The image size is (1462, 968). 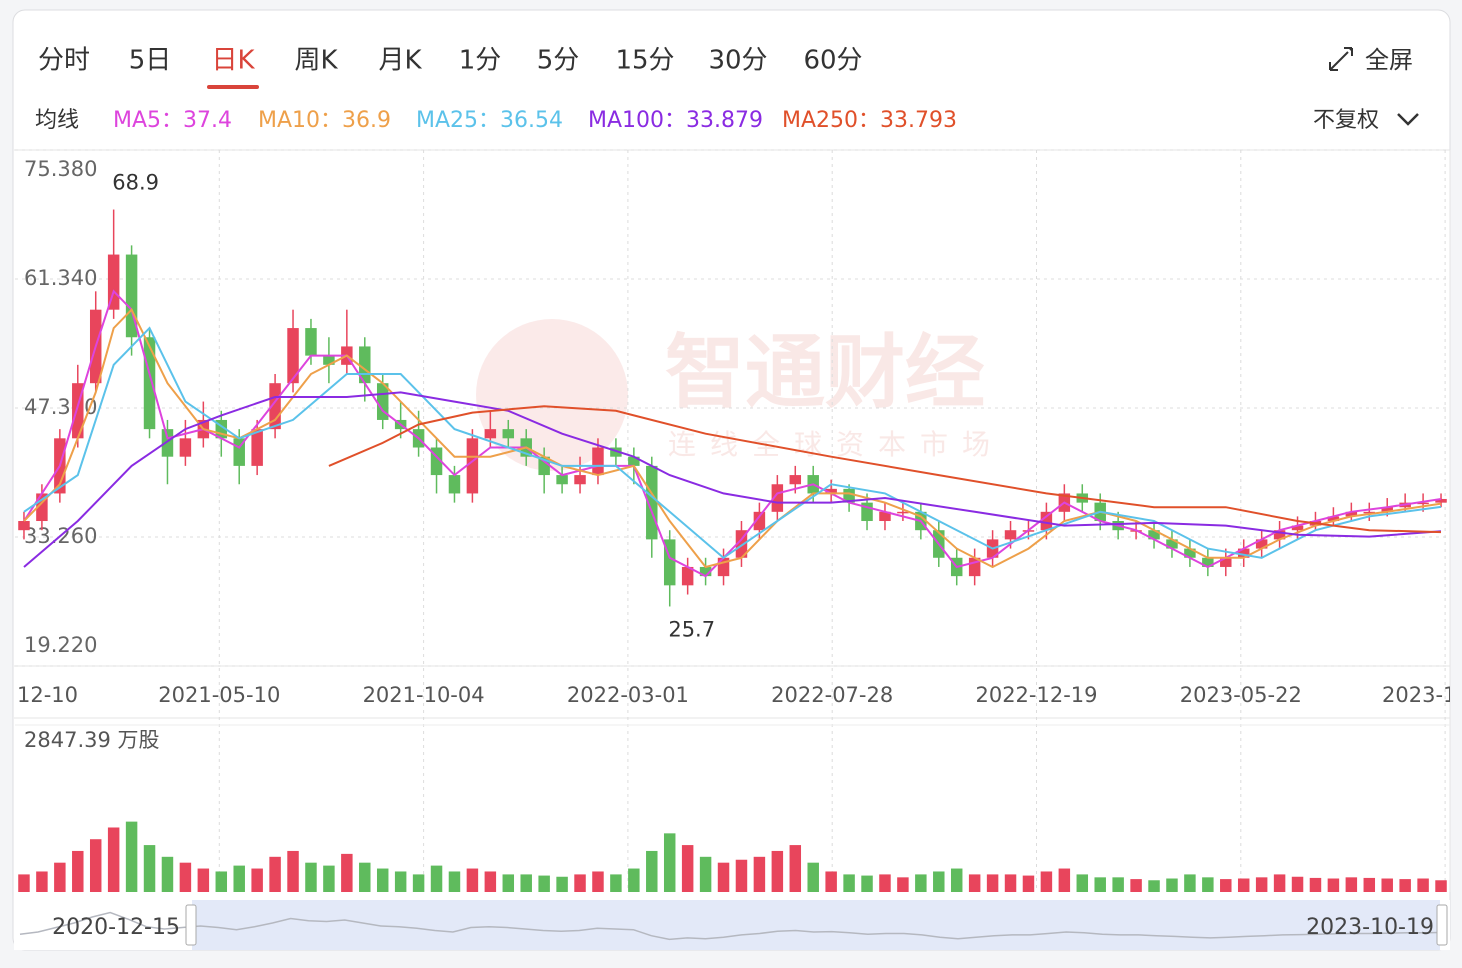 What do you see at coordinates (1389, 60) in the screenshot?
I see `fullscreen-label: 全屏` at bounding box center [1389, 60].